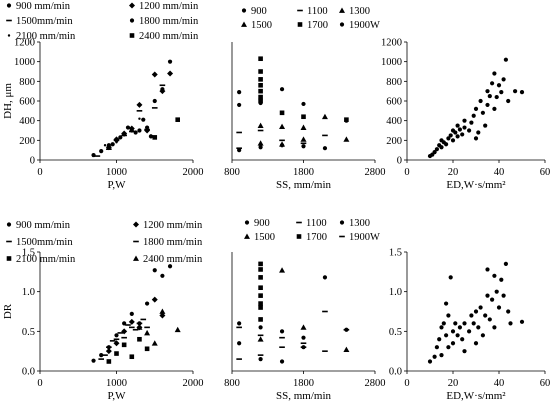 The width and height of the screenshot is (550, 416). What do you see at coordinates (27, 82) in the screenshot?
I see `y-tick-label: 800` at bounding box center [27, 82].